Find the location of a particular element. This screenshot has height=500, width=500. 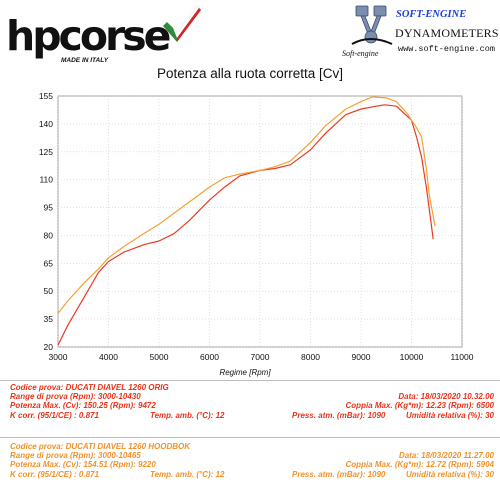

test1-press: Press. atm. (mBar): 1090 is located at coordinates (339, 415).